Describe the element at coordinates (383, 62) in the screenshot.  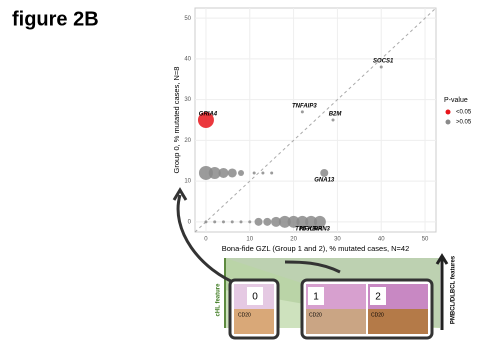
I see `point-label: SOCS1` at that location.